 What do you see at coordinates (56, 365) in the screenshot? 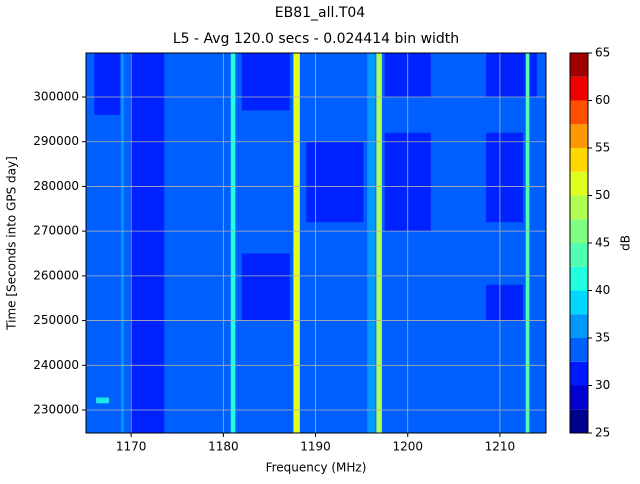
I see `y-tick-label: 240000` at bounding box center [56, 365].